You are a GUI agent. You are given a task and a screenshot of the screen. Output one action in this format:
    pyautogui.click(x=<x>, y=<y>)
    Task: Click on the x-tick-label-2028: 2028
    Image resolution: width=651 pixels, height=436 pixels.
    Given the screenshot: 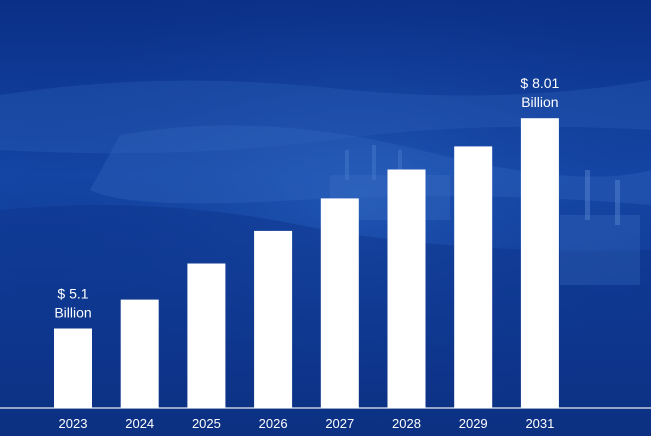 What is the action you would take?
    pyautogui.click(x=406, y=423)
    